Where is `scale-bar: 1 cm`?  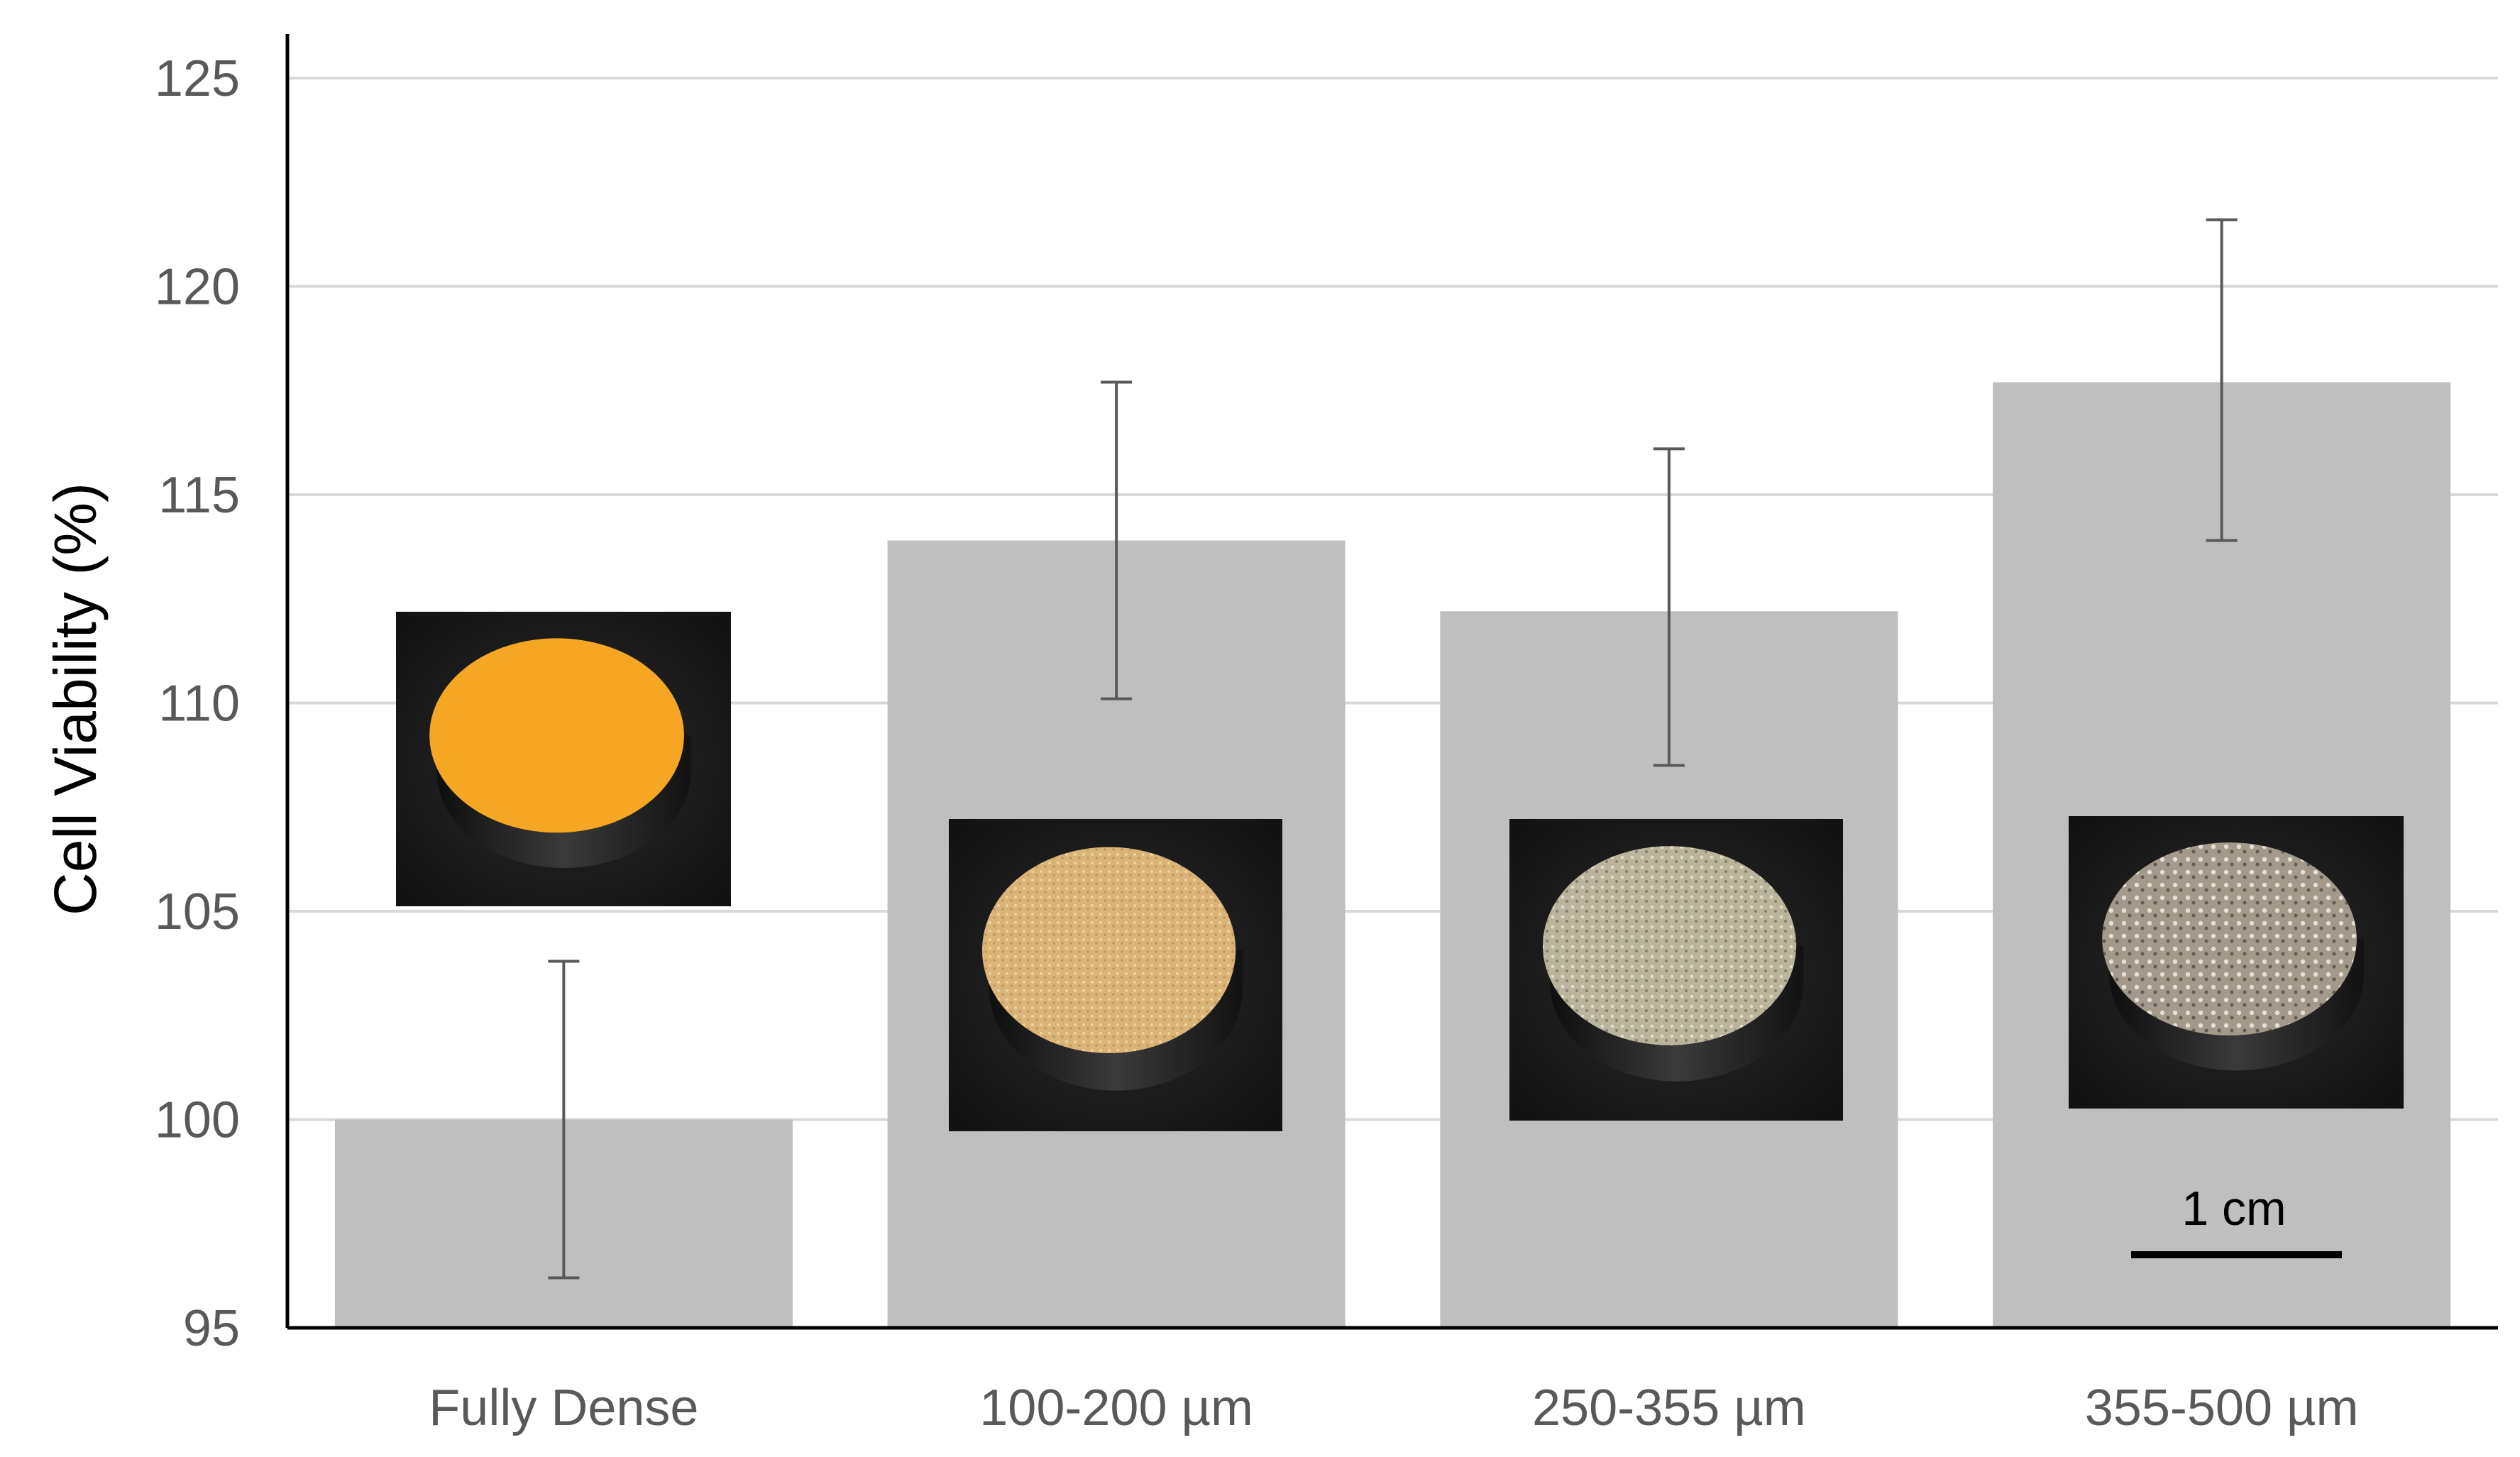 scale-bar: 1 cm is located at coordinates (2237, 1220).